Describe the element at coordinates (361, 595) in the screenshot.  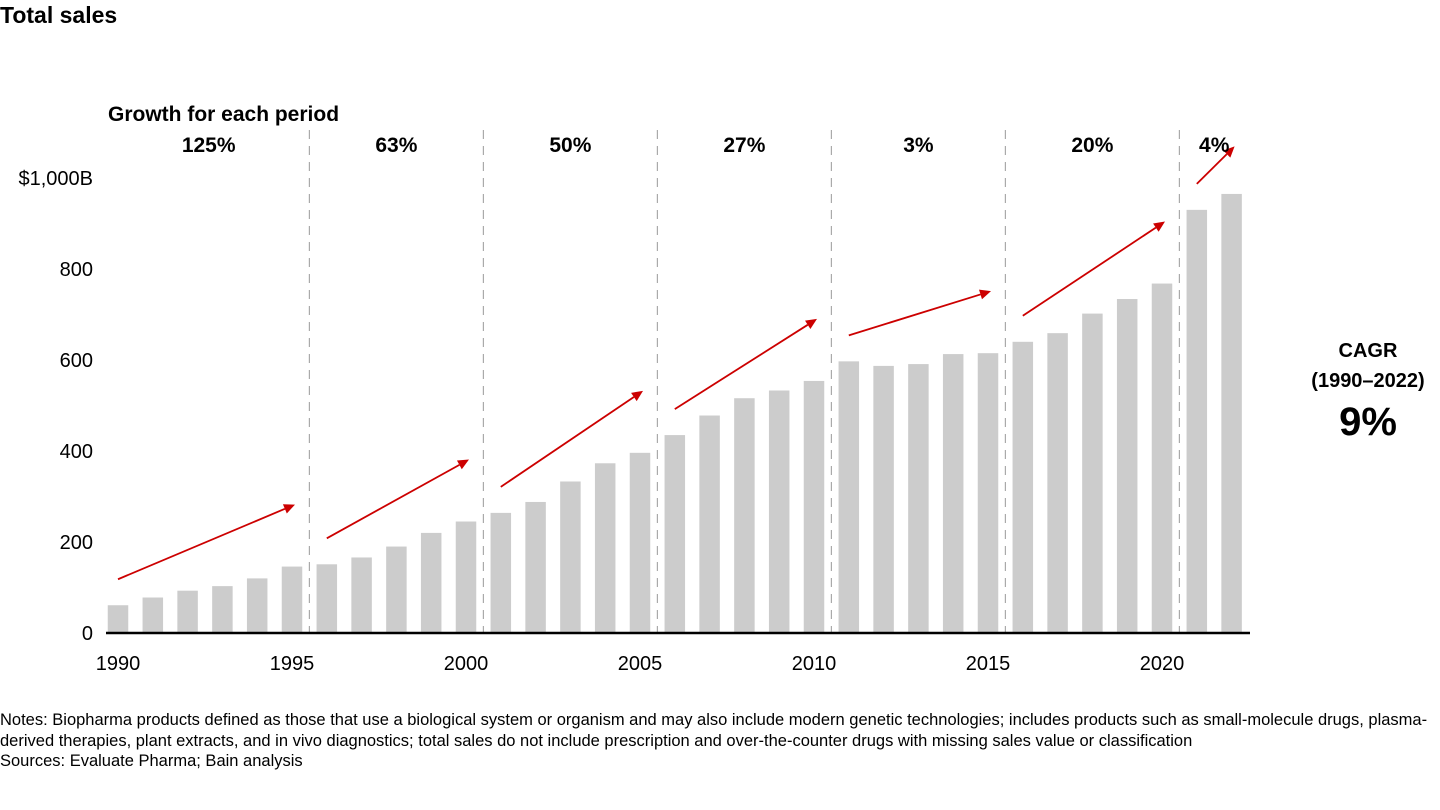
I see `bar-1997` at that location.